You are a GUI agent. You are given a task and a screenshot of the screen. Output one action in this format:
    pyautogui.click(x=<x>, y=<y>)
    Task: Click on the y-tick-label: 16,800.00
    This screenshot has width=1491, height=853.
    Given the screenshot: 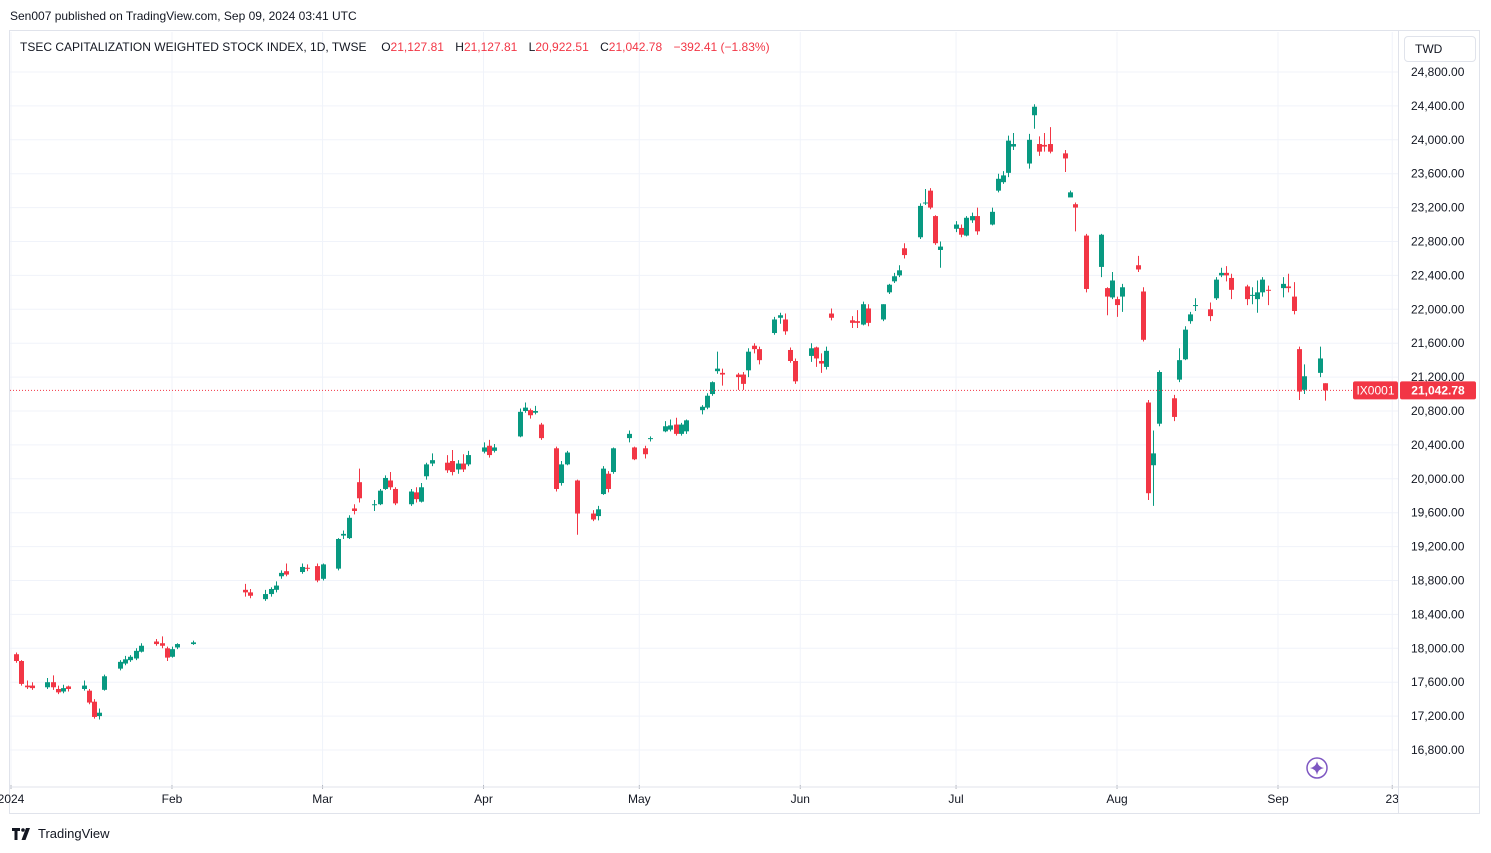 What is the action you would take?
    pyautogui.click(x=1438, y=750)
    